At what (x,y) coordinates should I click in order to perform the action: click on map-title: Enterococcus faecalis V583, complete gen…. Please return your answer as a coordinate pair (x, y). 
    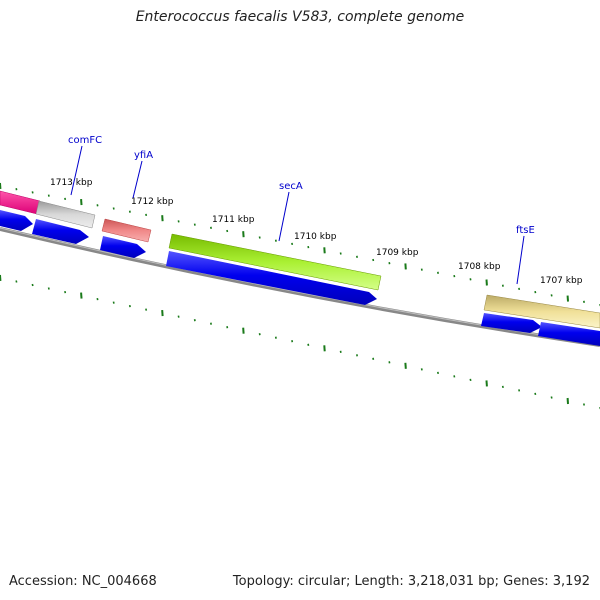
    Looking at the image, I should click on (300, 17).